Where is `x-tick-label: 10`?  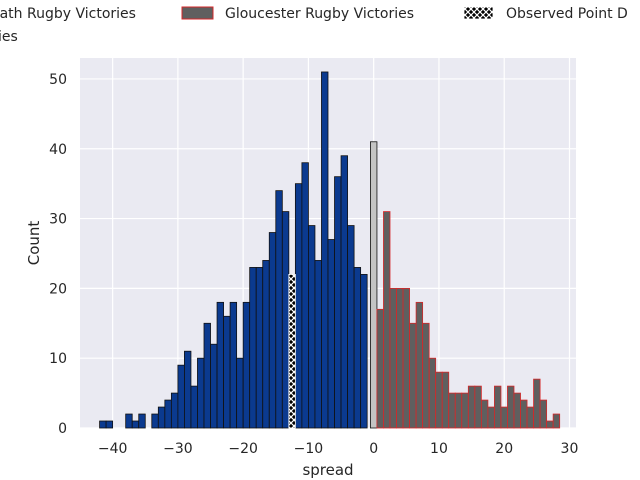 x-tick-label: 10 is located at coordinates (439, 449).